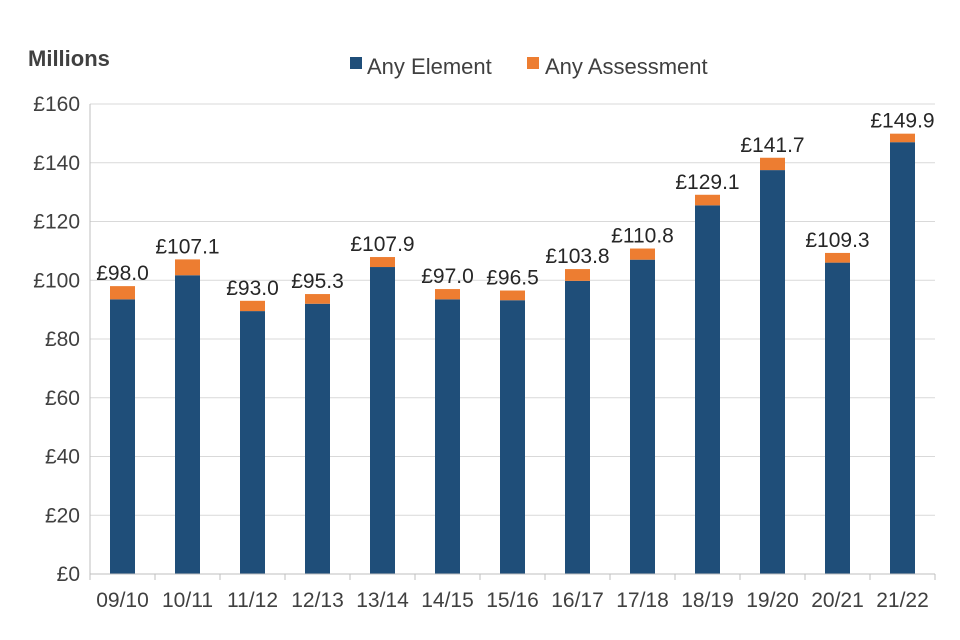 This screenshot has width=960, height=640. I want to click on x-tick-label: 11/12, so click(252, 600).